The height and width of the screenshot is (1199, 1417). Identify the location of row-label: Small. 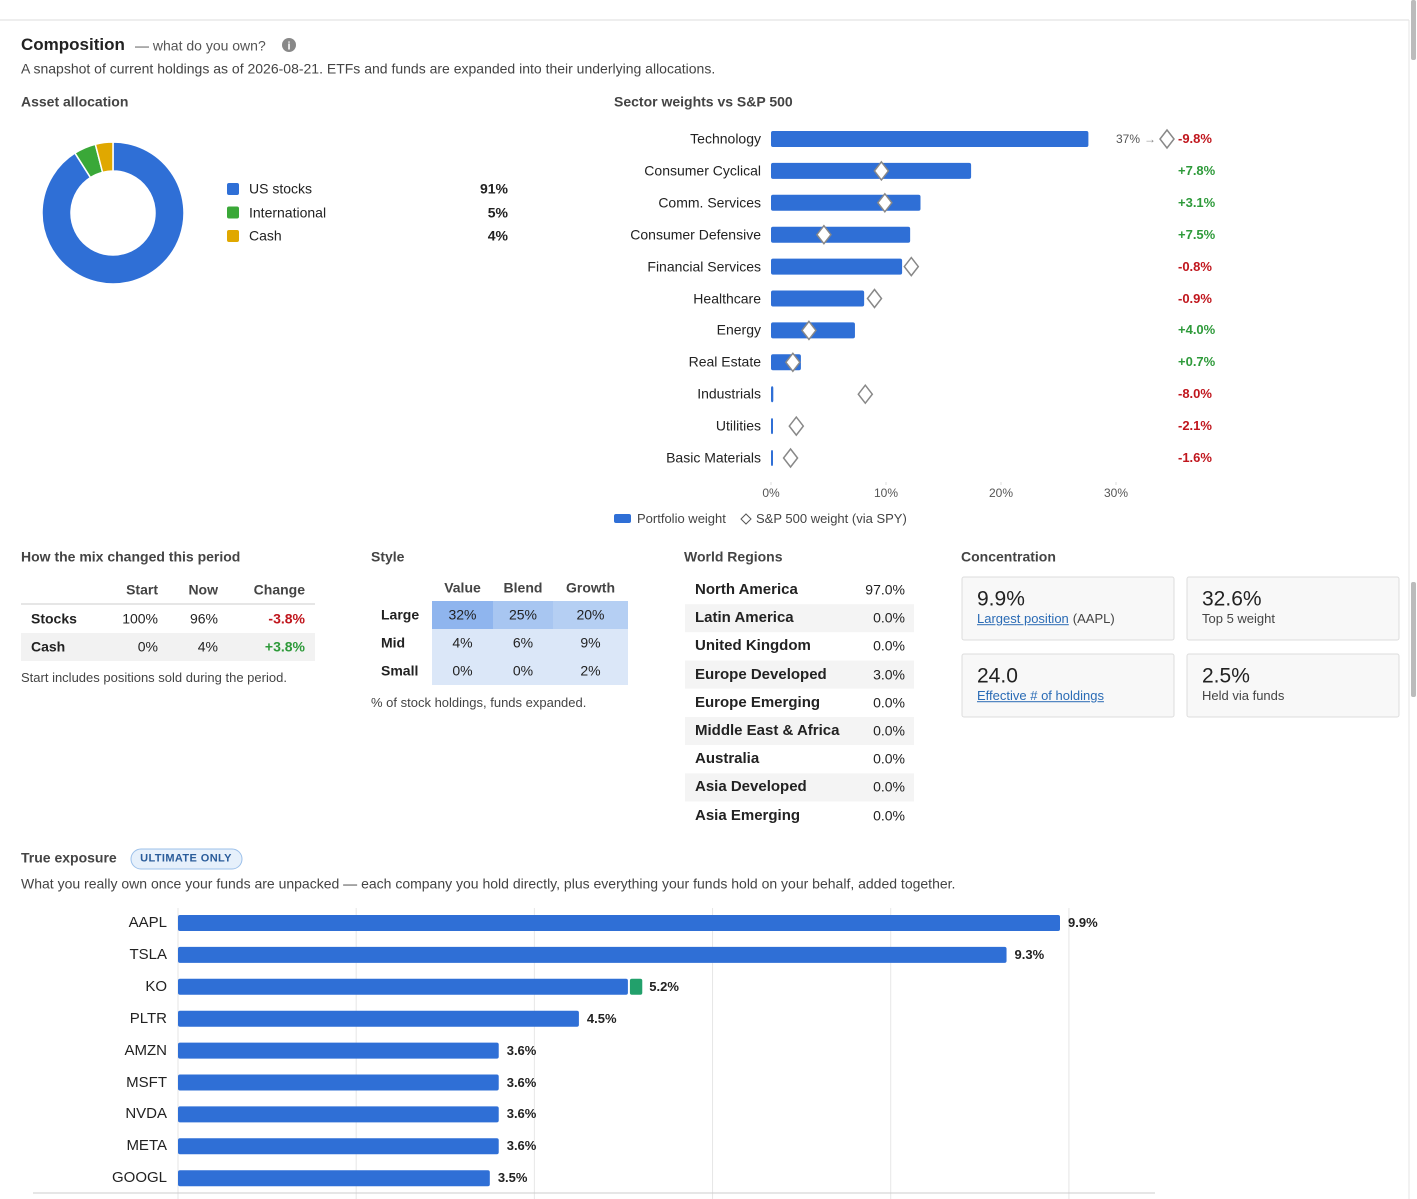
(400, 670).